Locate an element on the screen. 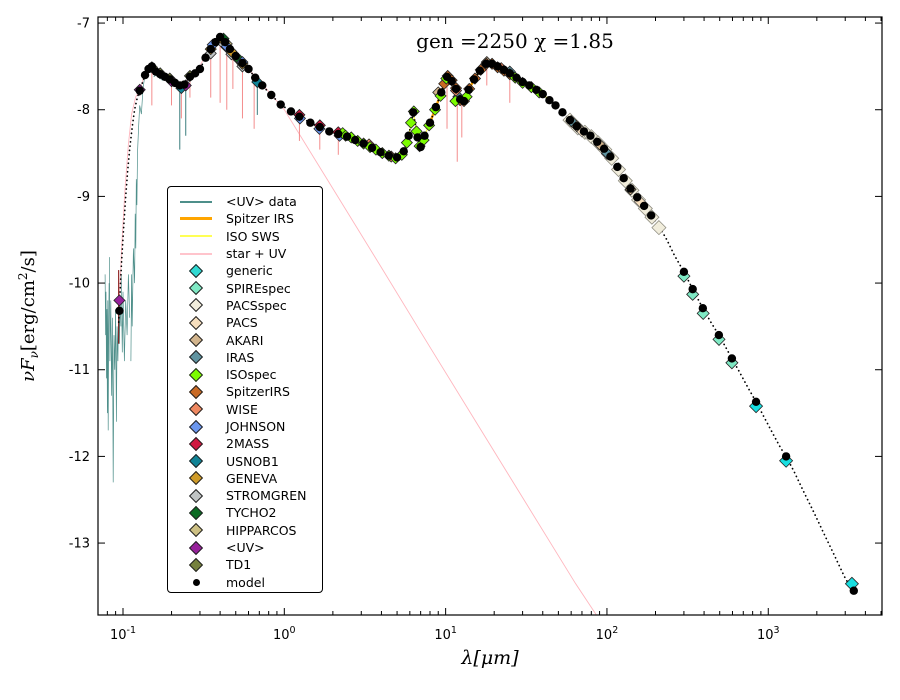  y-tick-label: -9 is located at coordinates (83, 197).